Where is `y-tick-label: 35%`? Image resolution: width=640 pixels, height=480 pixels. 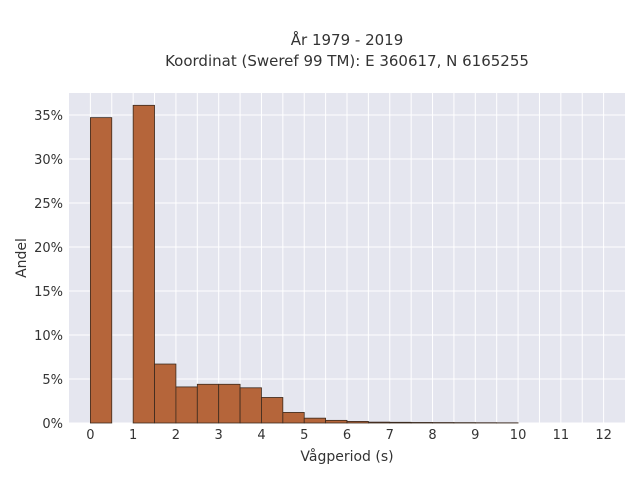 y-tick-label: 35% is located at coordinates (48, 116).